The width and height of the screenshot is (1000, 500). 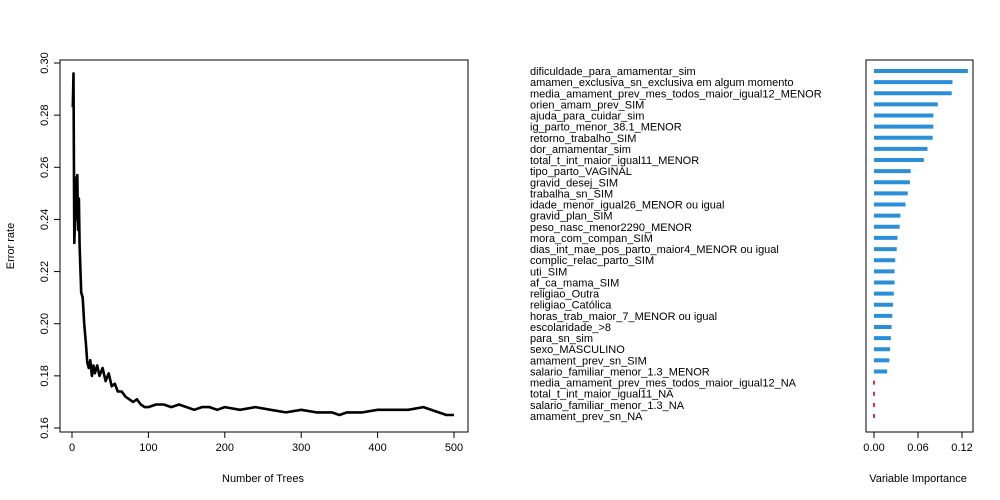 I want to click on error-y-tick-label: 0.16, so click(x=45, y=427).